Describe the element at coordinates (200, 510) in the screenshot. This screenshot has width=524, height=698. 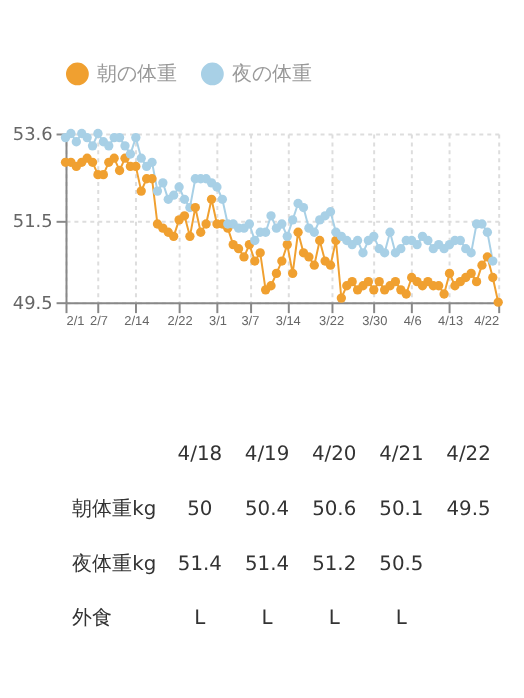
I see `text: 50` at that location.